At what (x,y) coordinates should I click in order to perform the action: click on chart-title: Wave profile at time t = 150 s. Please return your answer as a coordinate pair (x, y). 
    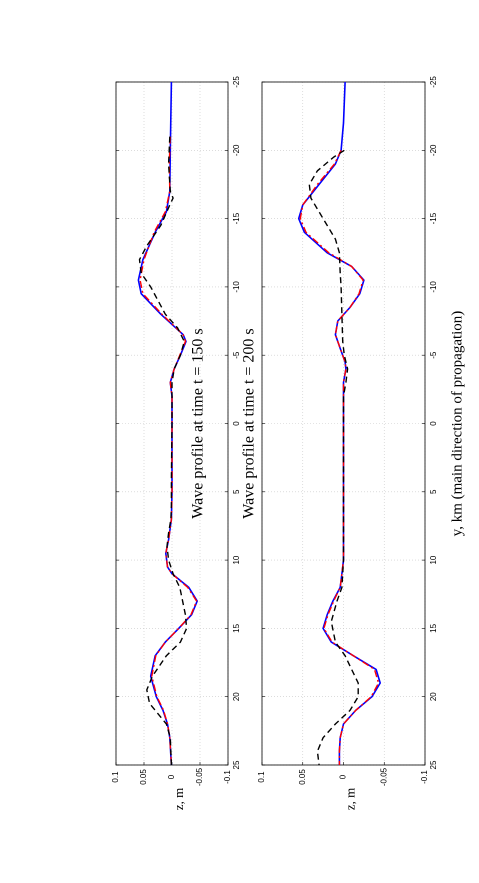
    Looking at the image, I should click on (198, 423).